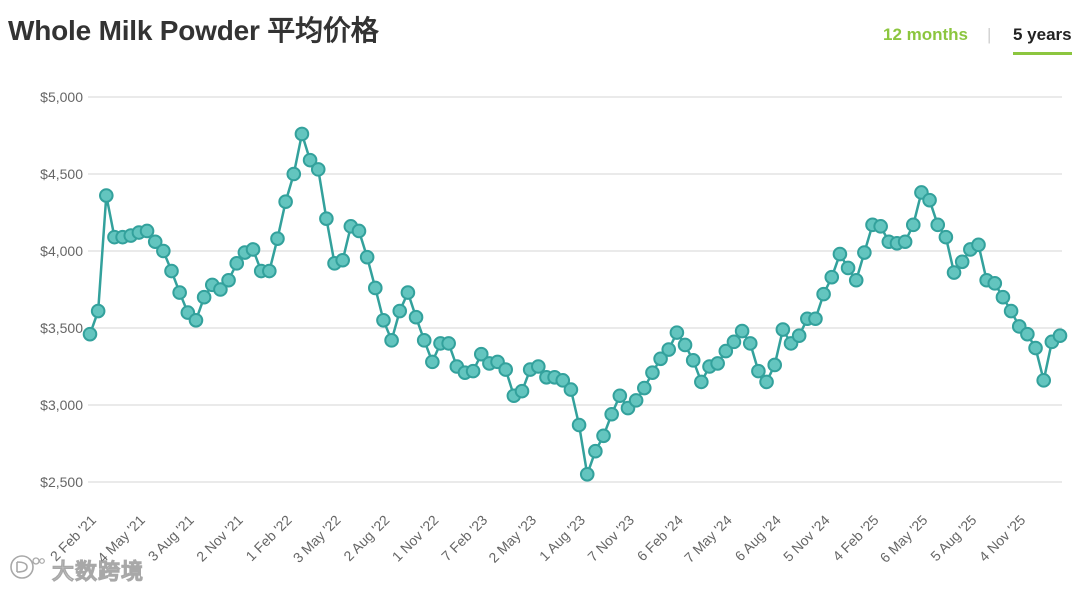 This screenshot has width=1080, height=592. I want to click on tab-5-years: 5 years, so click(1042, 40).